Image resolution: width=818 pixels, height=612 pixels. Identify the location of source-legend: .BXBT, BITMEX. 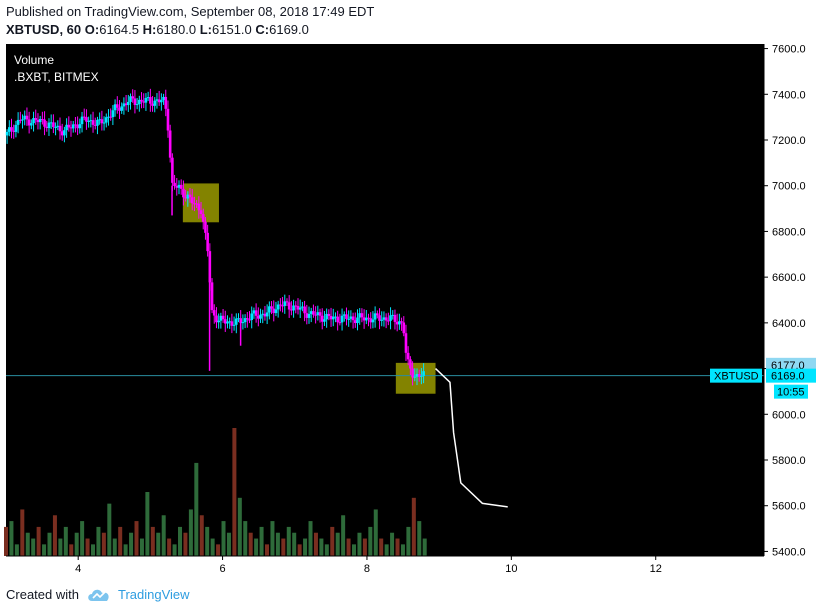
(56, 77).